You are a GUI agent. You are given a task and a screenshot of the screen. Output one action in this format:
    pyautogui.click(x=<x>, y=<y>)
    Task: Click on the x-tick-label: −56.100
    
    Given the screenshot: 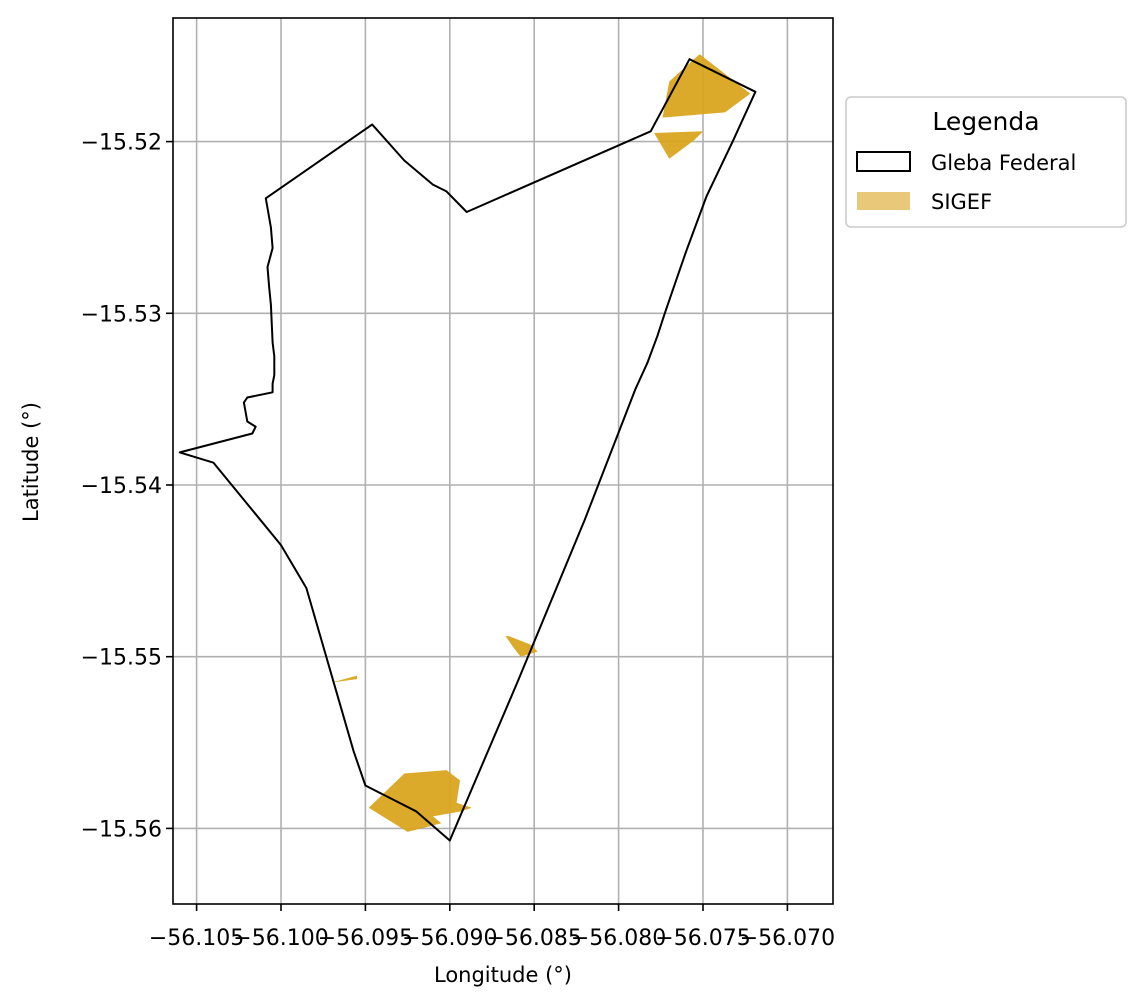 What is the action you would take?
    pyautogui.click(x=280, y=938)
    